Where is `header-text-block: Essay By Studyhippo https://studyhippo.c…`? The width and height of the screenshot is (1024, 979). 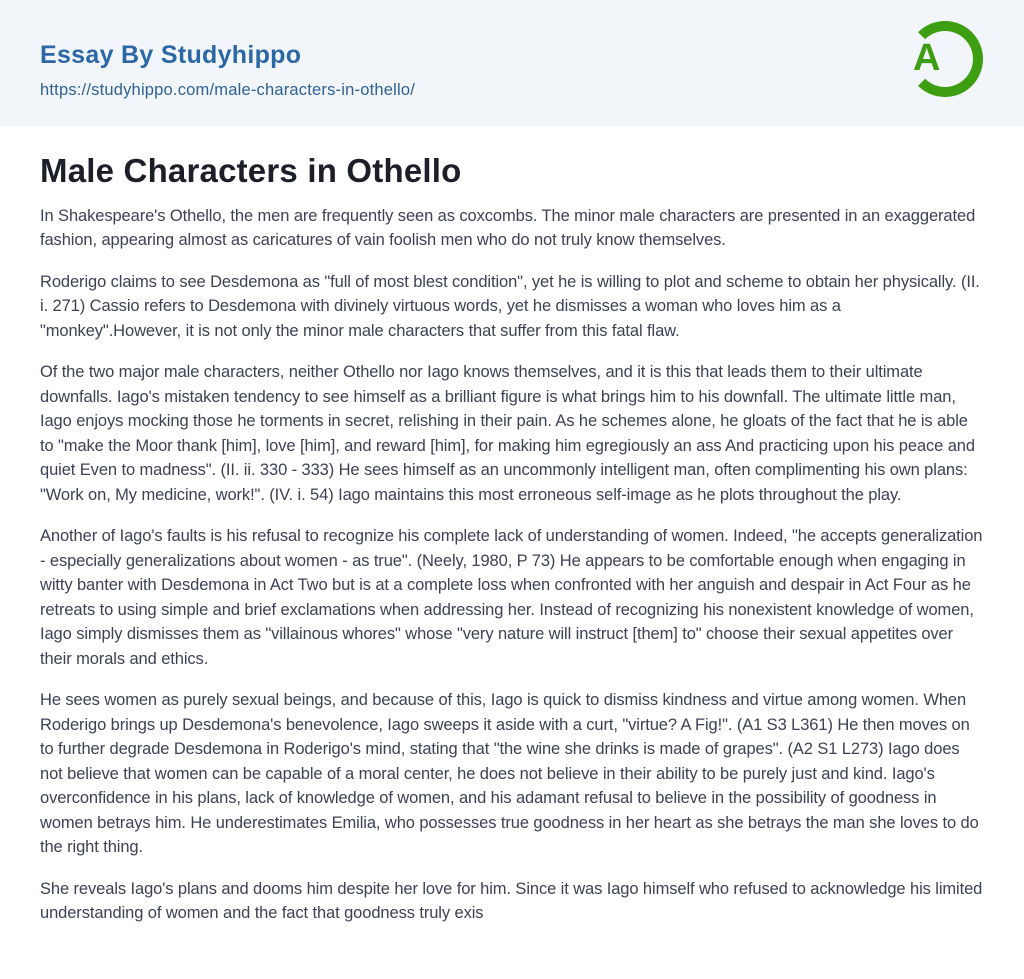 header-text-block: Essay By Studyhippo https://studyhippo.c… is located at coordinates (512, 70).